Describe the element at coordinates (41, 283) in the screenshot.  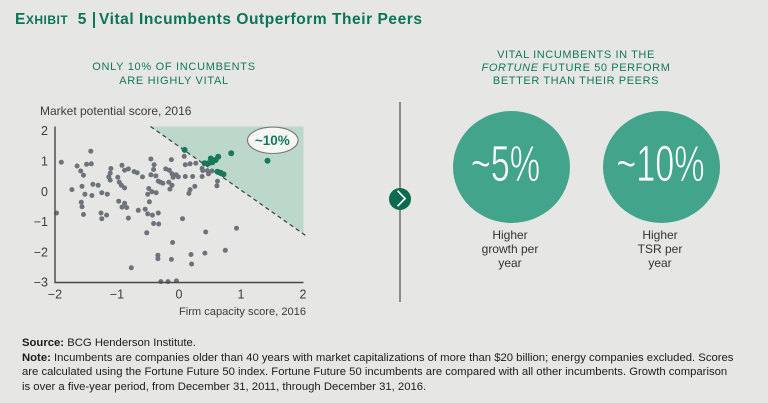
I see `svg-text: −3` at that location.